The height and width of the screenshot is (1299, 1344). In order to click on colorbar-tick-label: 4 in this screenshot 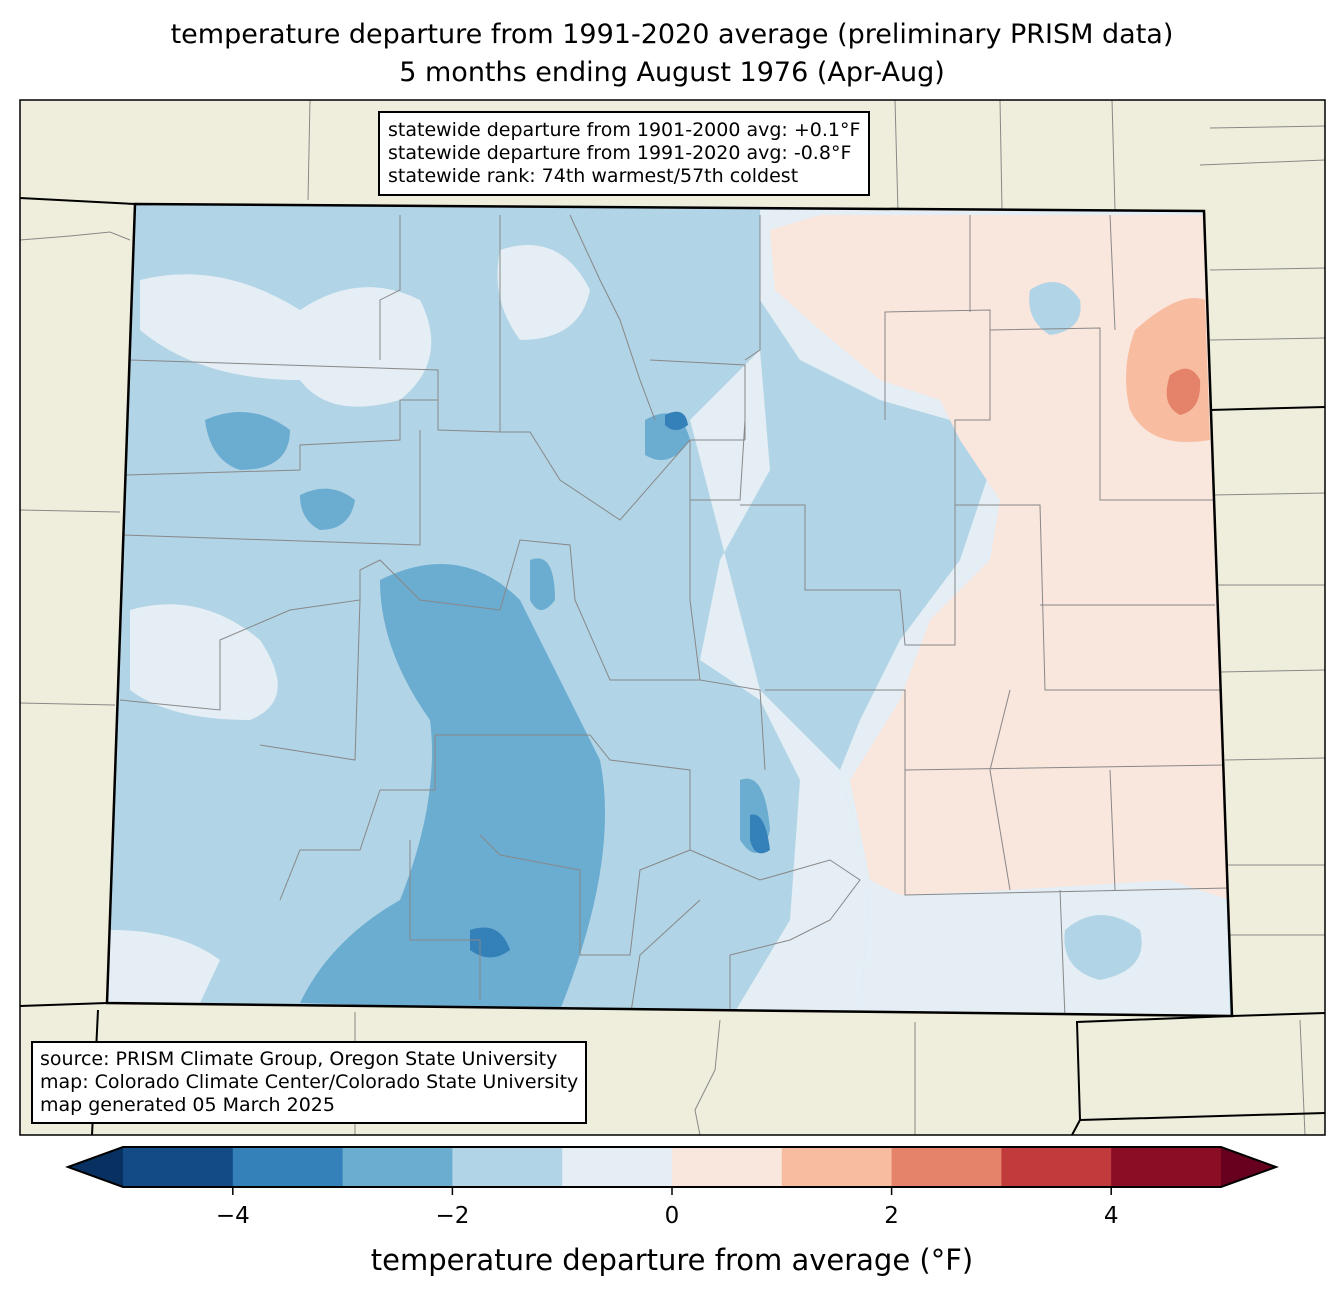, I will do `click(1111, 1216)`.